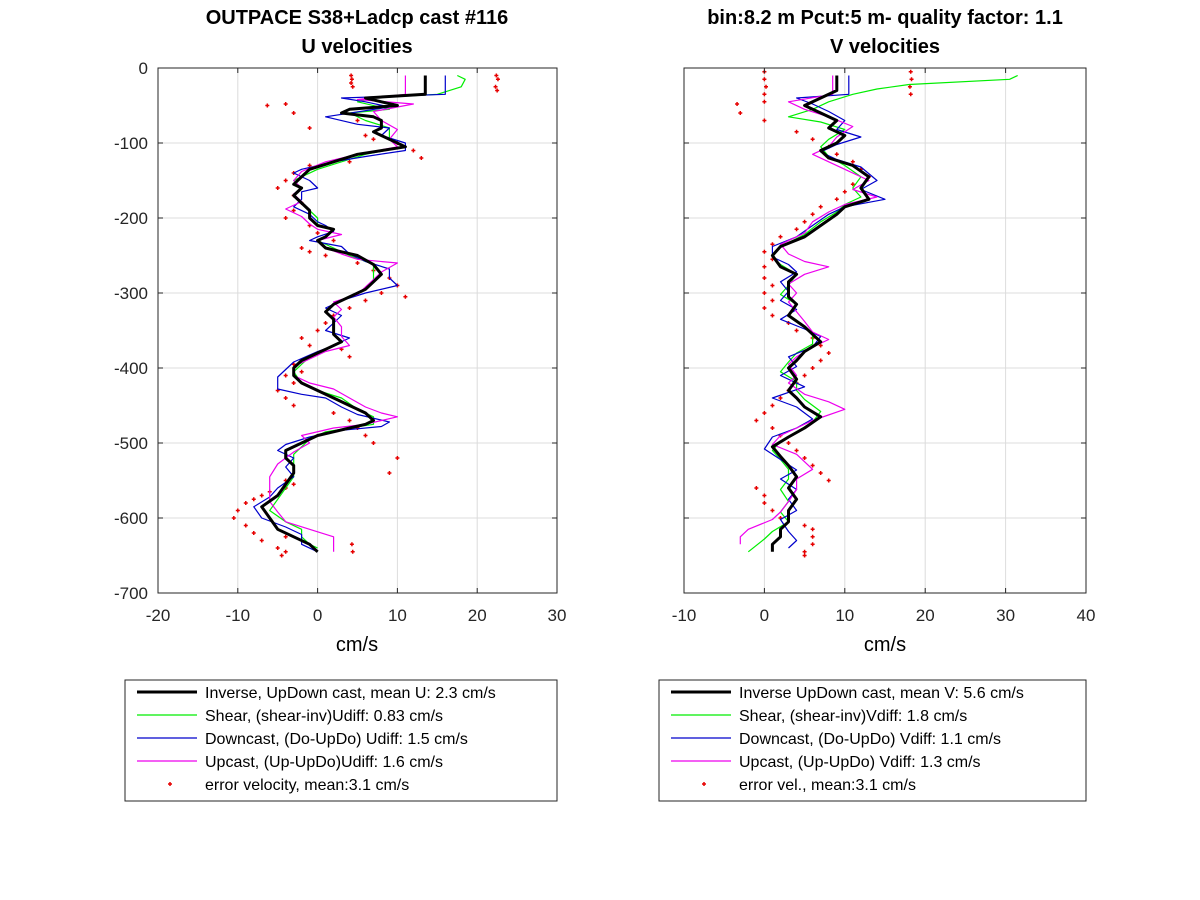 This screenshot has height=900, width=1200. Describe the element at coordinates (336, 739) in the screenshot. I see `u-legend-label: Downcast, (Do-UpDo) Udiff: 1.5 cm/s` at that location.